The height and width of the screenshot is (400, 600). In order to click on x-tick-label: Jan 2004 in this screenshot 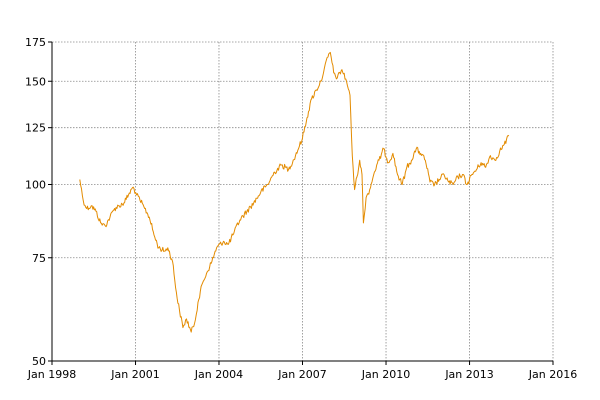, I will do `click(218, 374)`.